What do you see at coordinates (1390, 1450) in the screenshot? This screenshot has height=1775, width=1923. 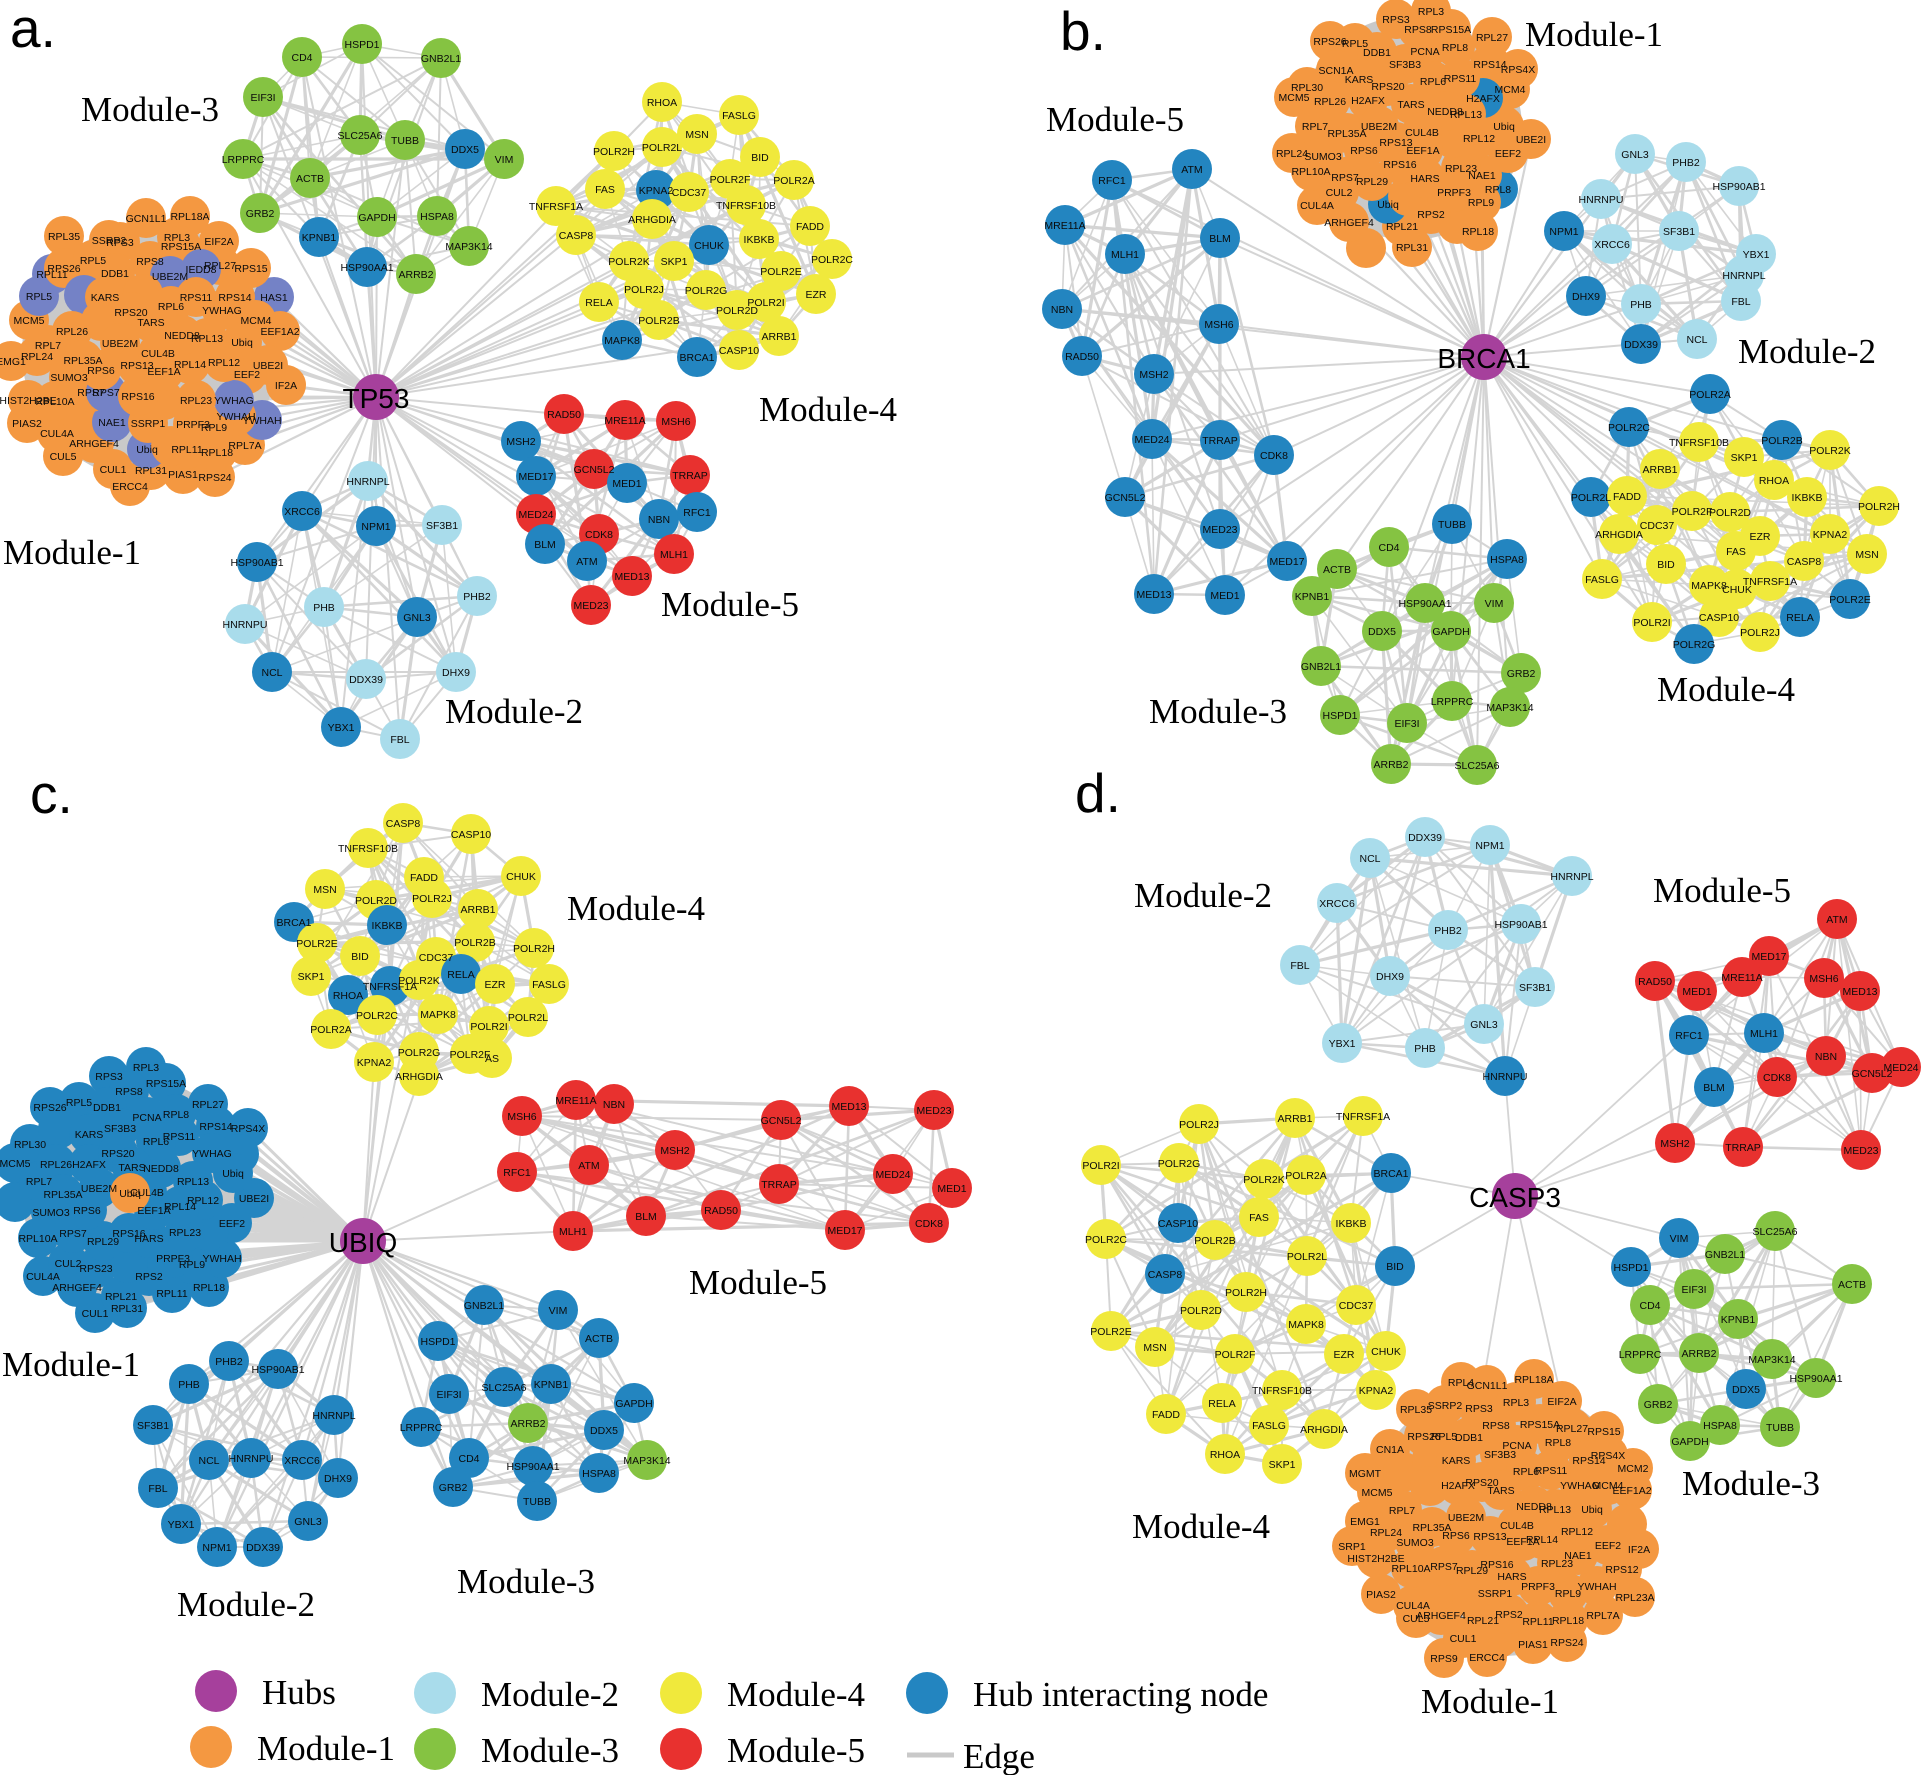 I see `svg-text: CN1A` at bounding box center [1390, 1450].